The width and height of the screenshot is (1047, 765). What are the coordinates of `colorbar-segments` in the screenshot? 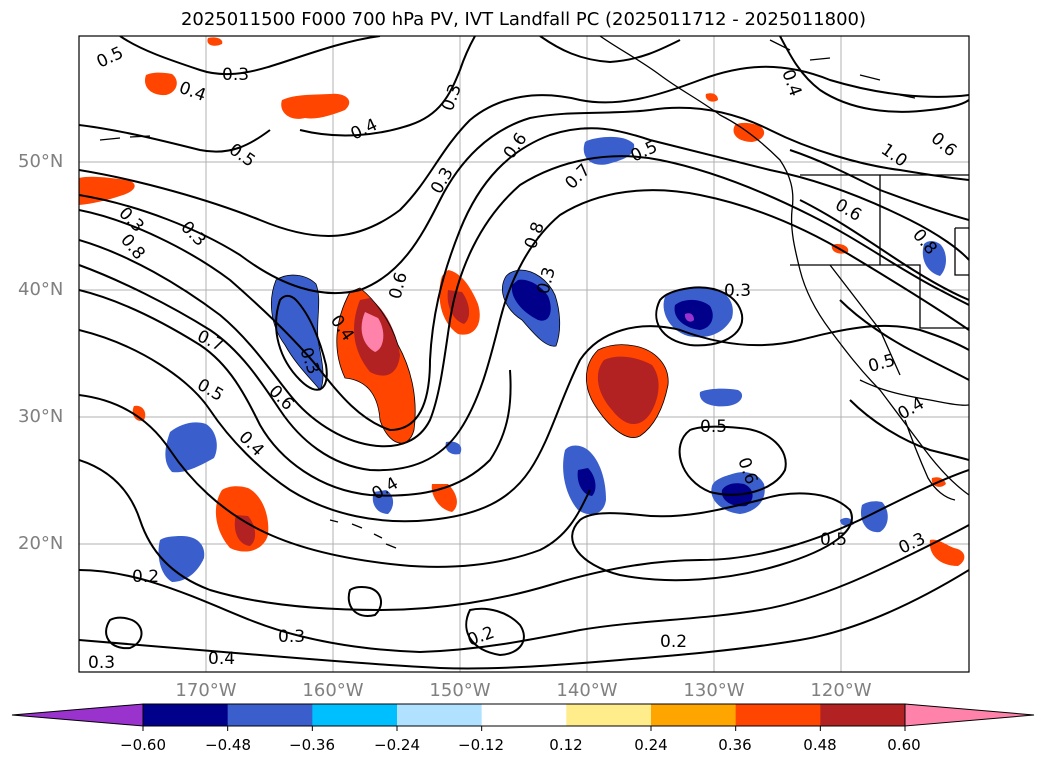 It's located at (523, 715).